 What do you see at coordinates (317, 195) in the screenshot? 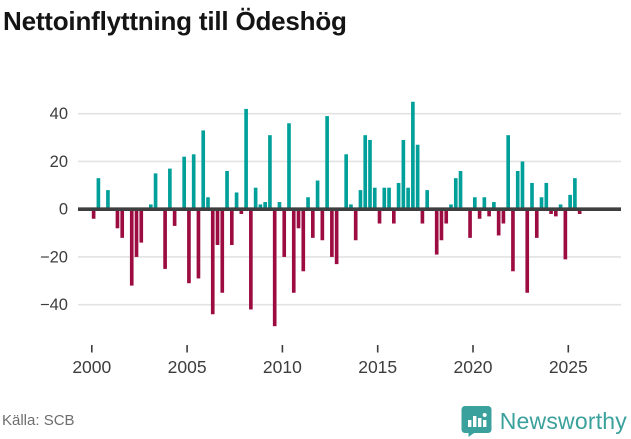
I see `bar-2011-Q4` at bounding box center [317, 195].